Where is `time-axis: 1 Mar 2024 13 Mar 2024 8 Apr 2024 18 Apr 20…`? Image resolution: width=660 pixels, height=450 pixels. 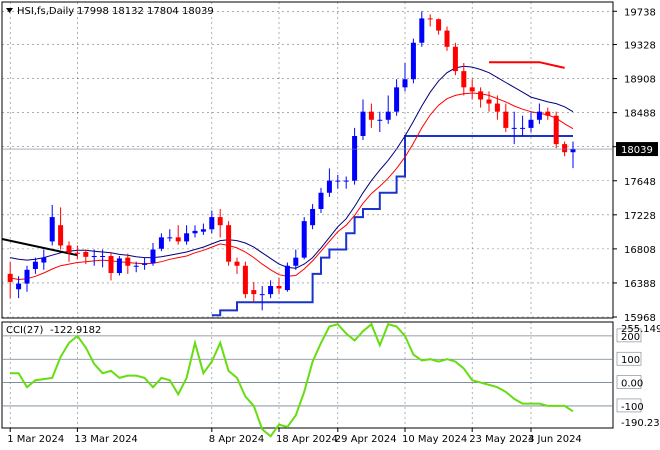 time-axis: 1 Mar 2024 13 Mar 2024 8 Apr 2024 18 Apr 20… is located at coordinates (294, 436).